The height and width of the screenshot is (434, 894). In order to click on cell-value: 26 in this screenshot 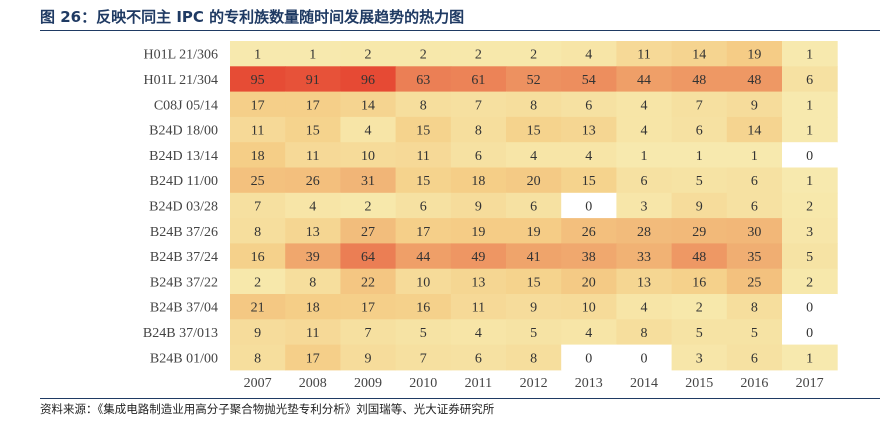, I will do `click(589, 232)`.